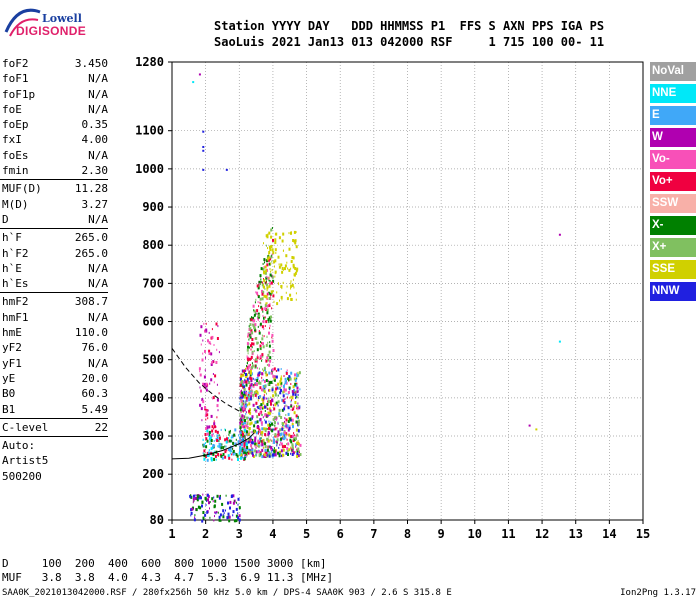  What do you see at coordinates (85, 332) in the screenshot?
I see `param-row: hmE 110.0` at bounding box center [85, 332].